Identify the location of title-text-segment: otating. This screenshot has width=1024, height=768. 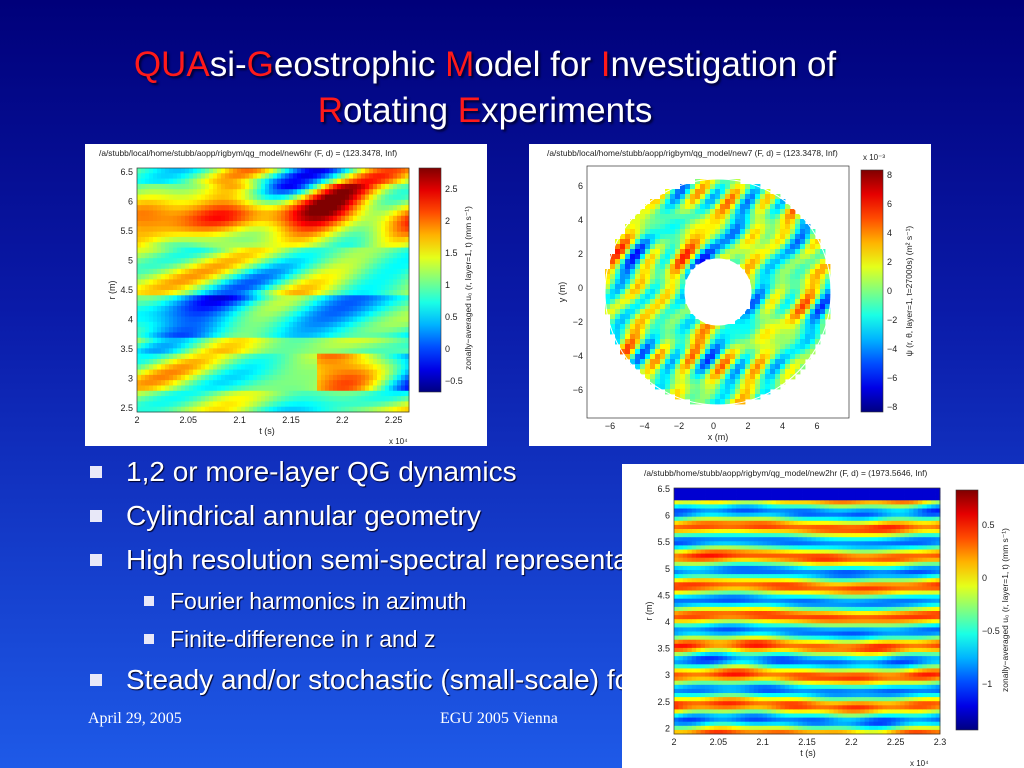
(400, 110).